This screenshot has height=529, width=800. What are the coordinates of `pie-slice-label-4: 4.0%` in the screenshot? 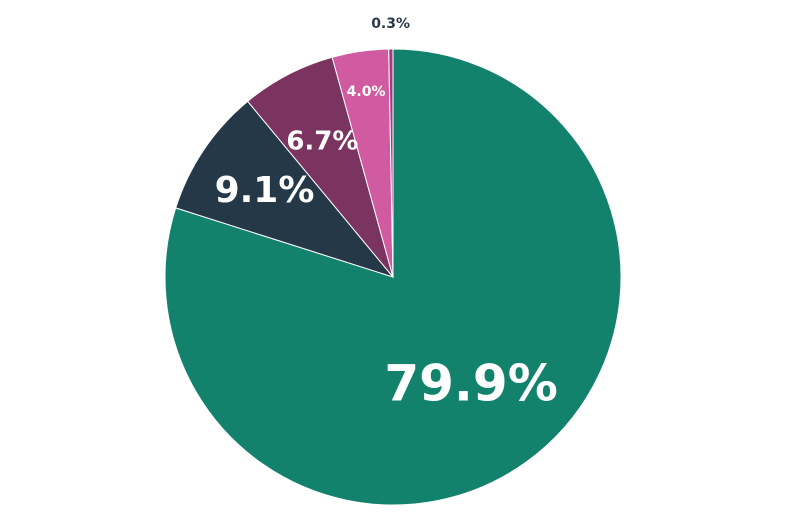 It's located at (366, 92).